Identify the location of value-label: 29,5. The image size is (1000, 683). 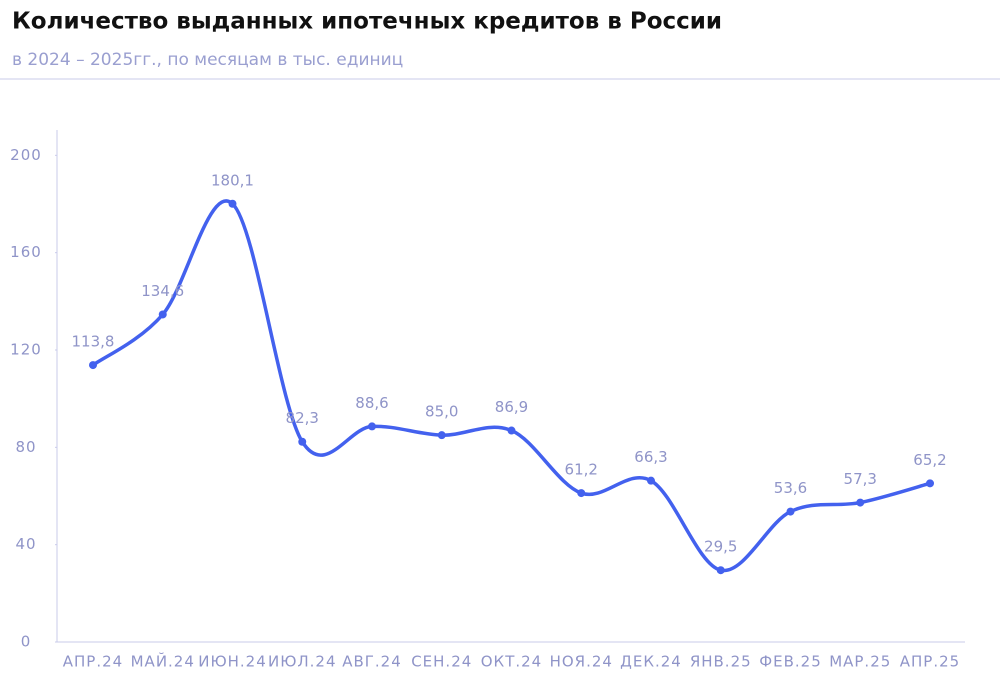
(720, 547).